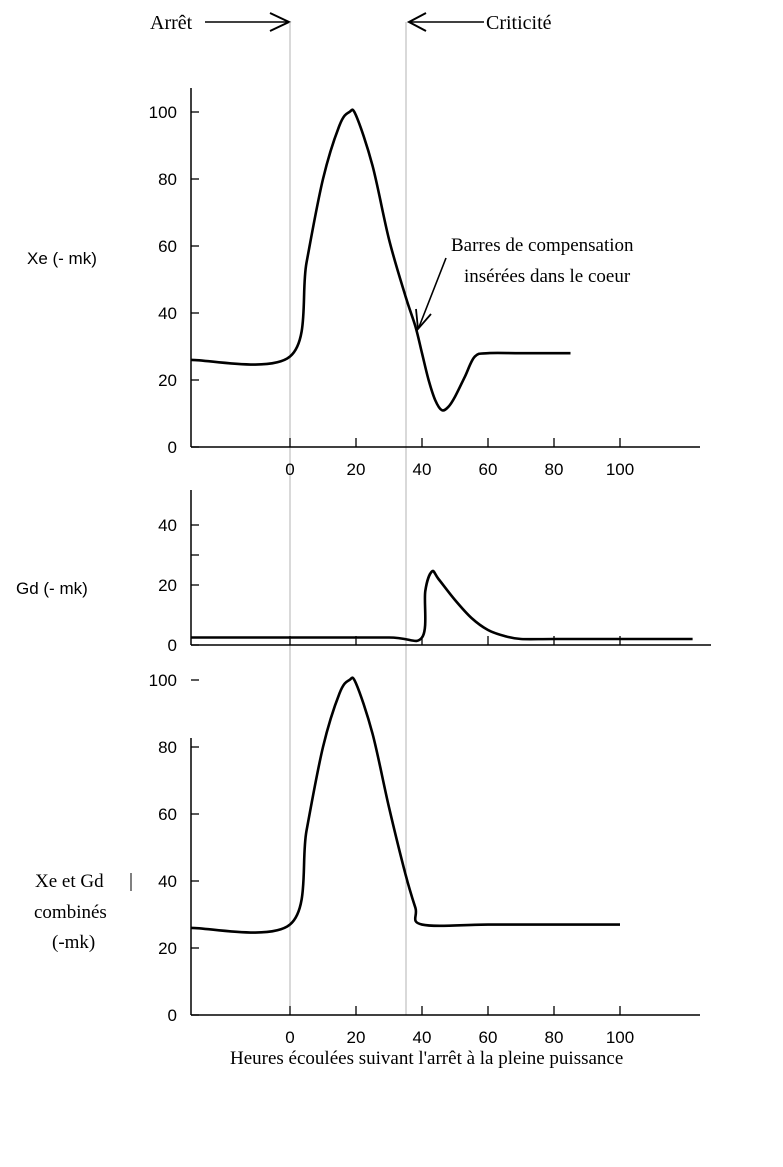 Image resolution: width=783 pixels, height=1167 pixels. I want to click on gd-panel: 0 20 40 Gd (- mk), so click(363, 572).